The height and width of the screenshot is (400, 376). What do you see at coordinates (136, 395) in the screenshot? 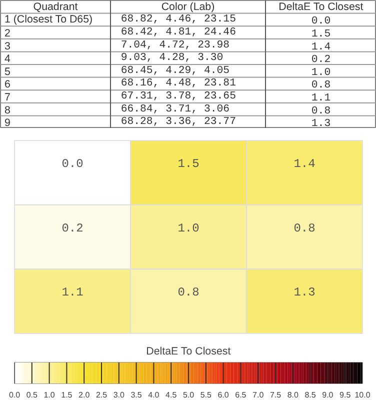
I see `color-bar-label: 3.5` at bounding box center [136, 395].